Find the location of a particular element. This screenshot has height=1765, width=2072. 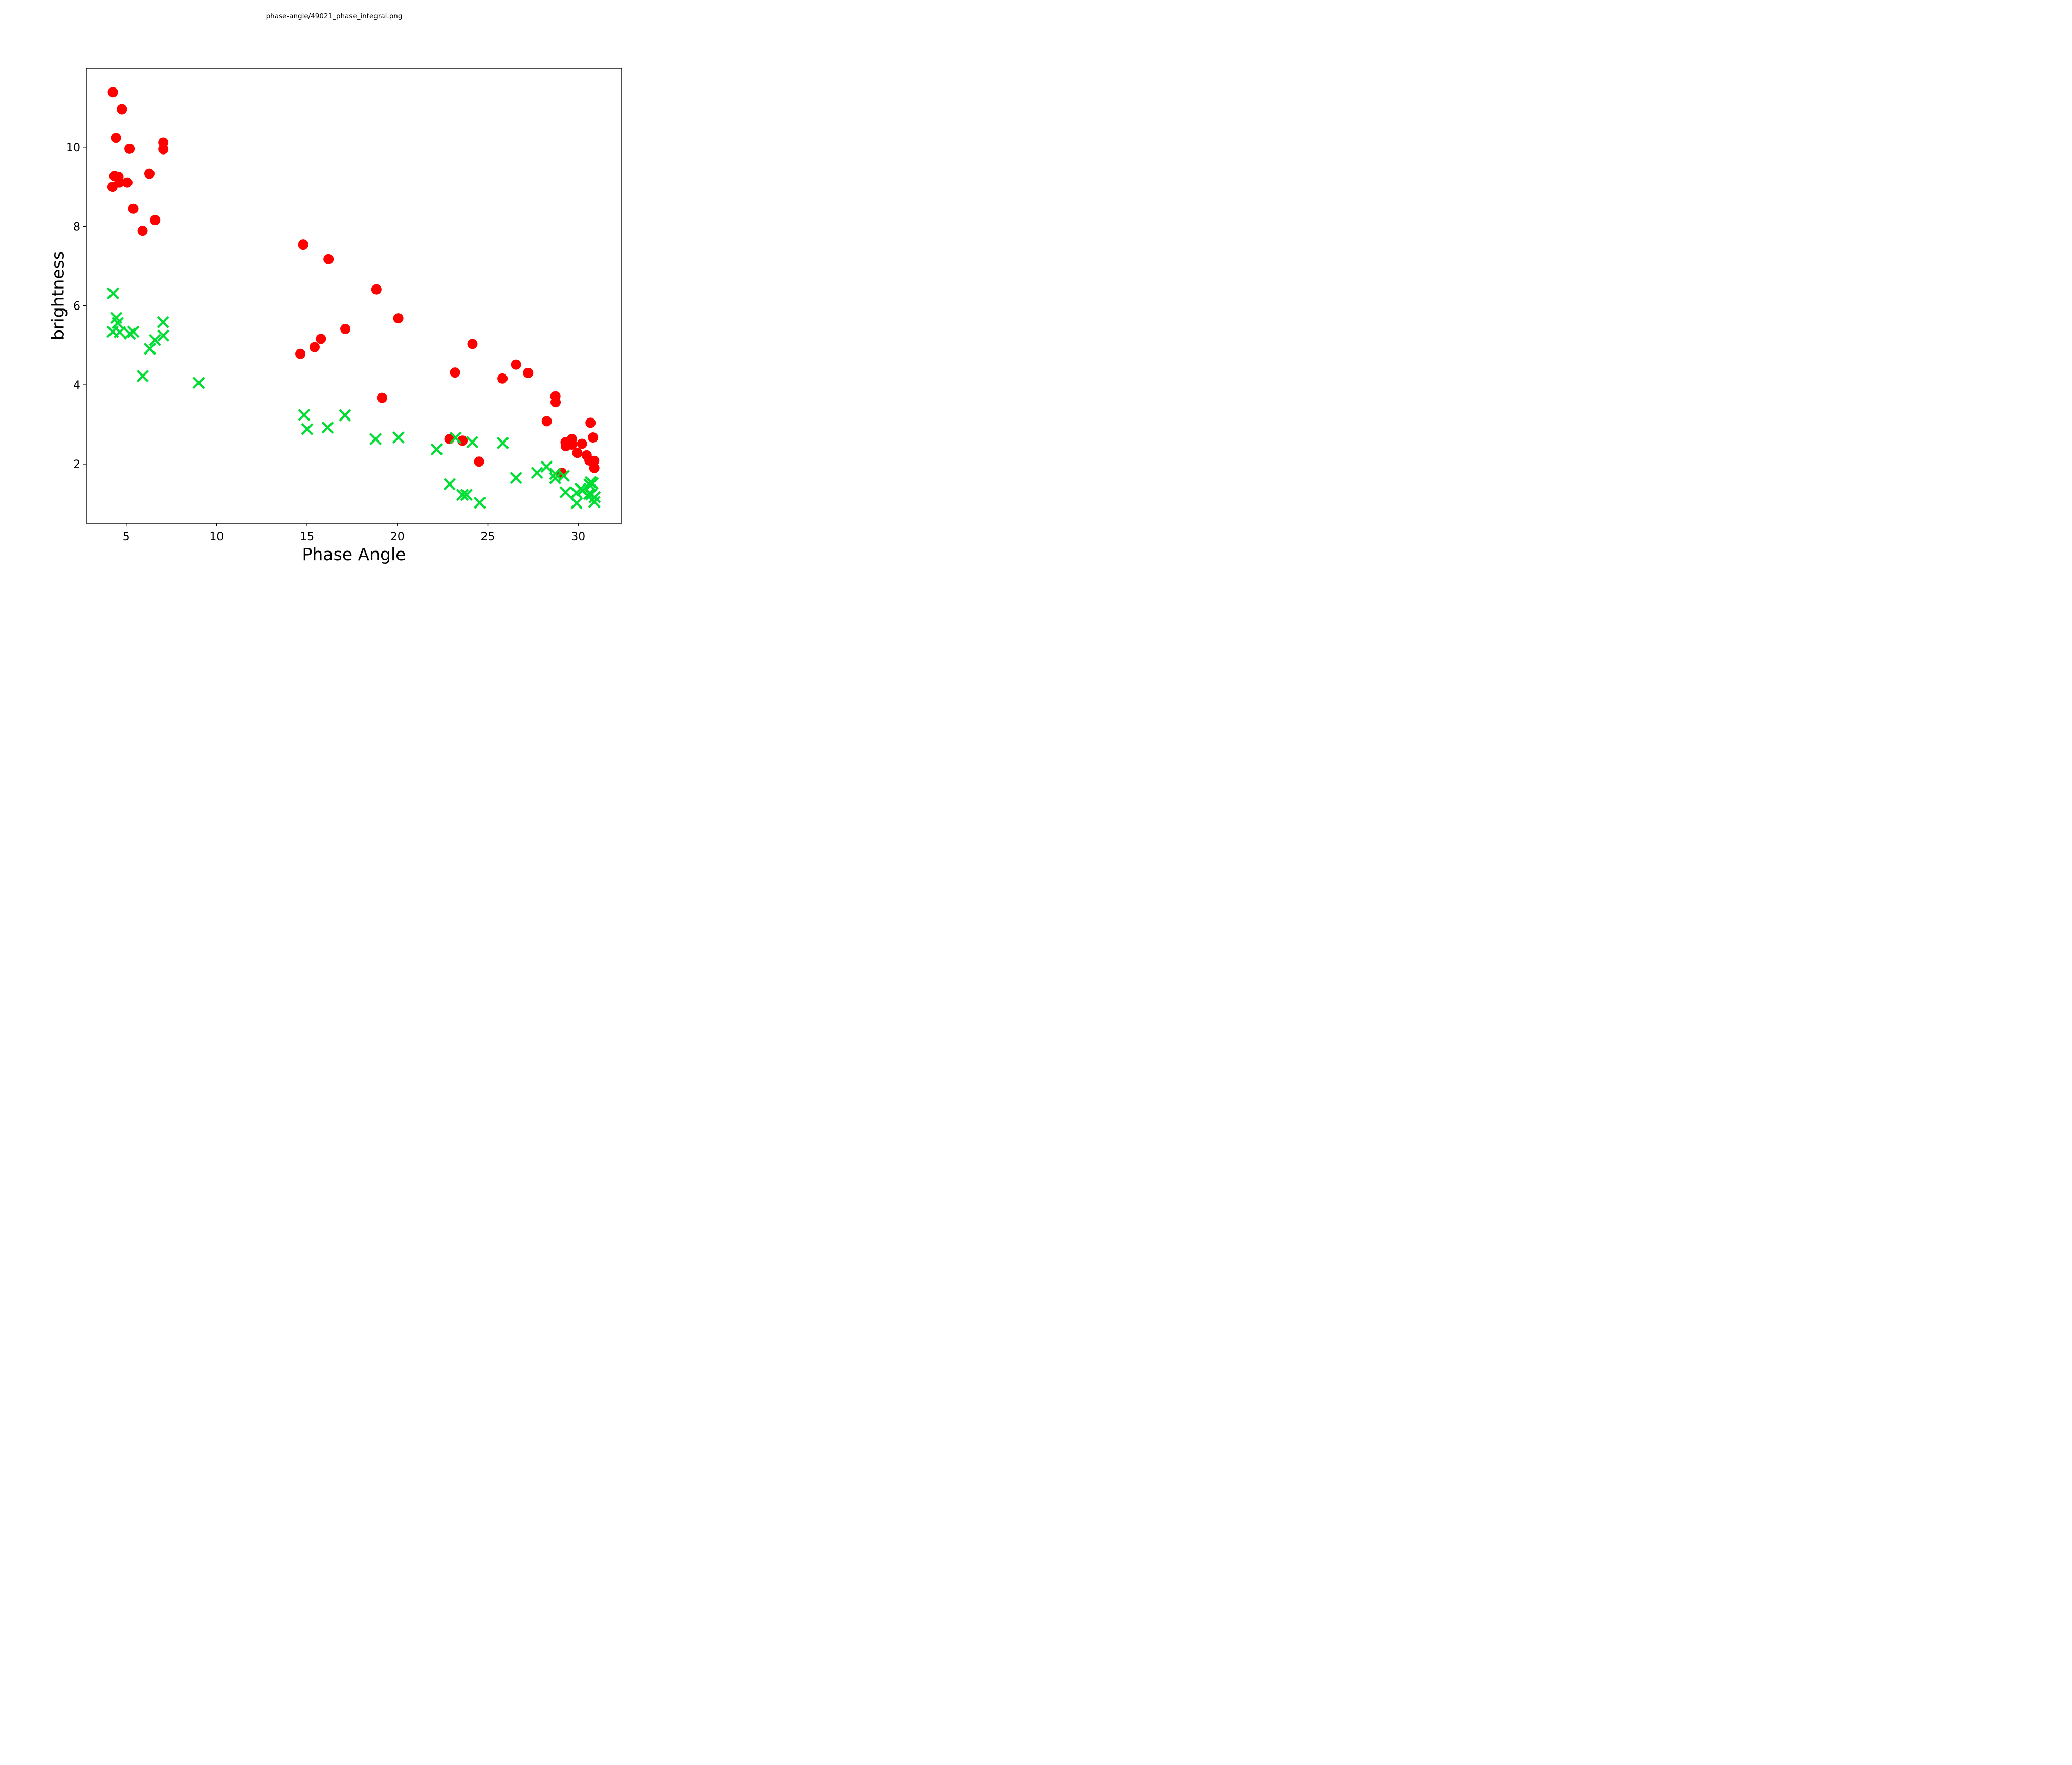

y-axis-ticks: 2 4 6 8 10 is located at coordinates (76, 306).